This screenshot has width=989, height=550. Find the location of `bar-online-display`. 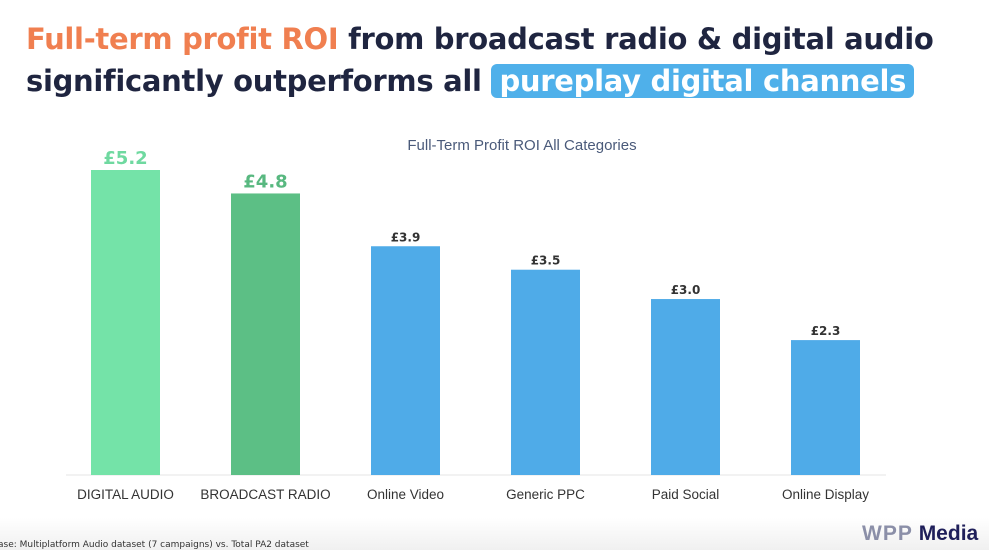

bar-online-display is located at coordinates (825, 407).